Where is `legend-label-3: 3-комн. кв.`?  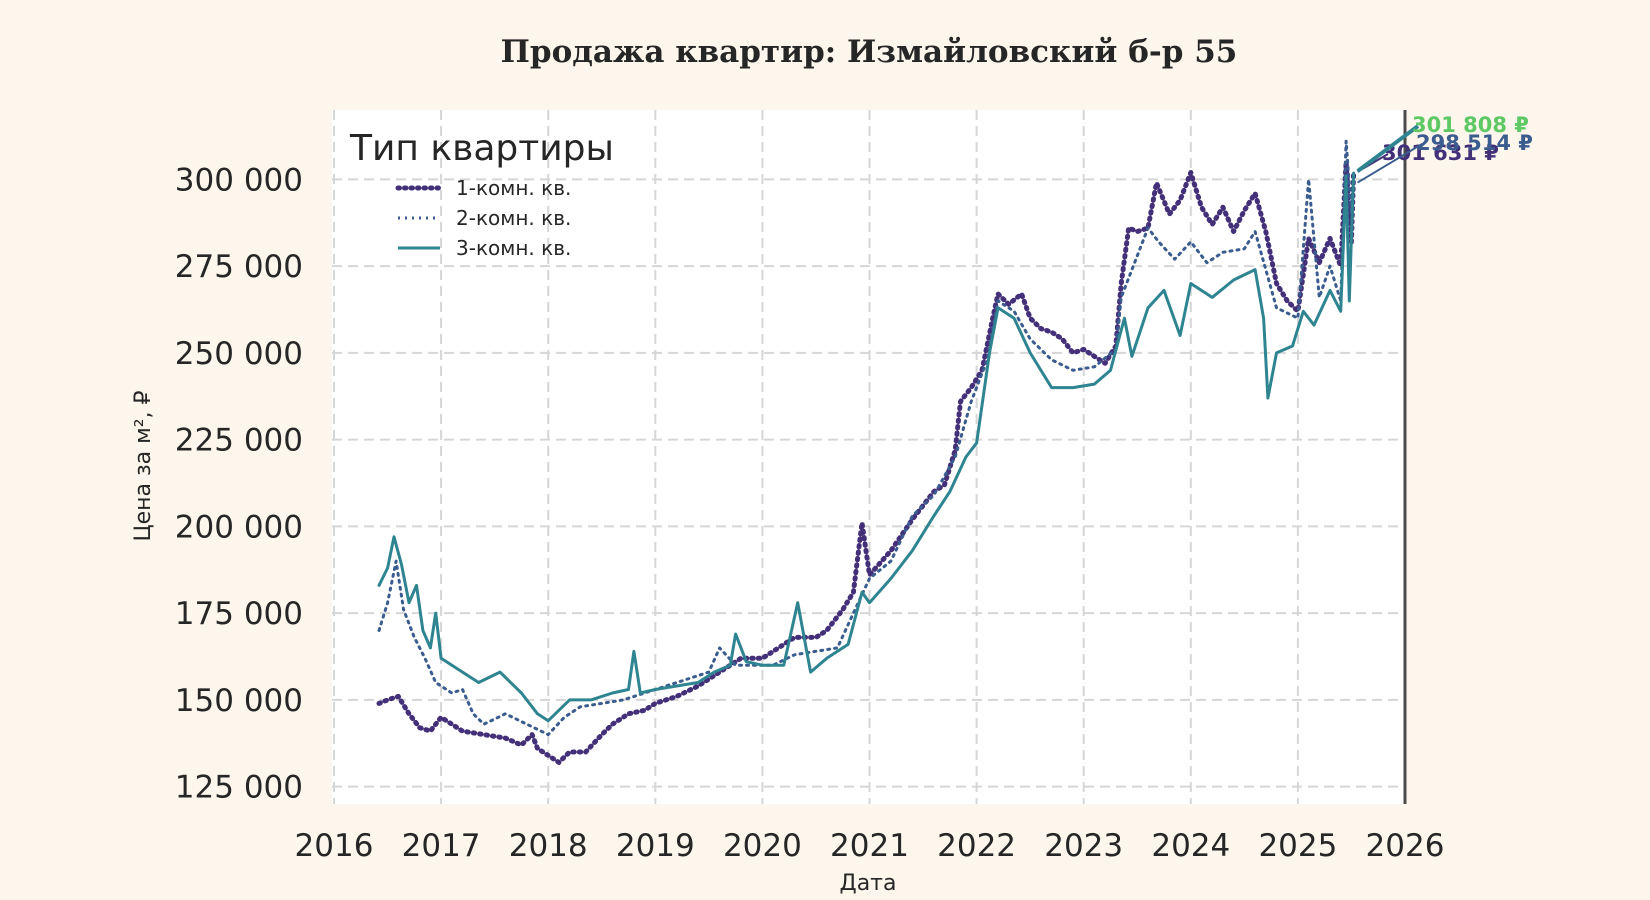 legend-label-3: 3-комн. кв. is located at coordinates (513, 248).